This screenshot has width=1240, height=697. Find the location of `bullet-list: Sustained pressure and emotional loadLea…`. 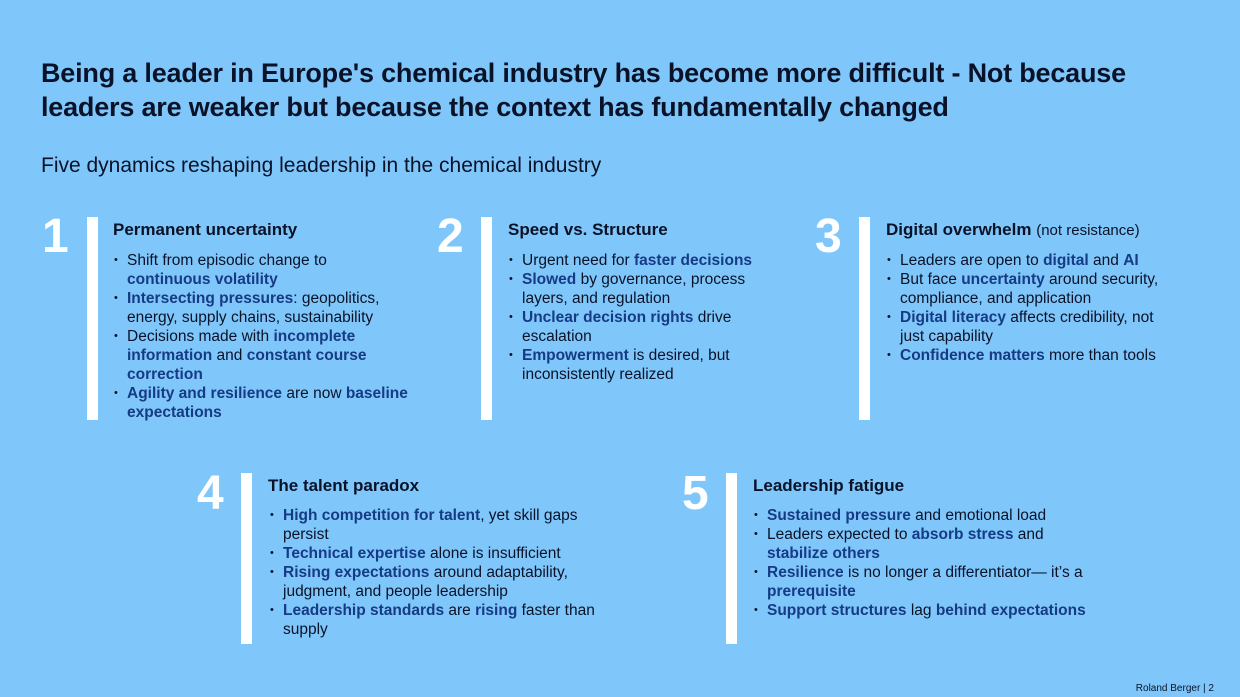

bullet-list: Sustained pressure and emotional loadLea… is located at coordinates (920, 563).